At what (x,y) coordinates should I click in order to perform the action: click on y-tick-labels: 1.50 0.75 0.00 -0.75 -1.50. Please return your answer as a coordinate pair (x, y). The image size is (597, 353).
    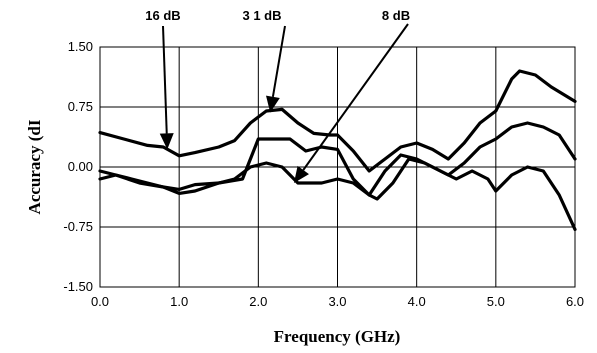
    Looking at the image, I should click on (78, 166).